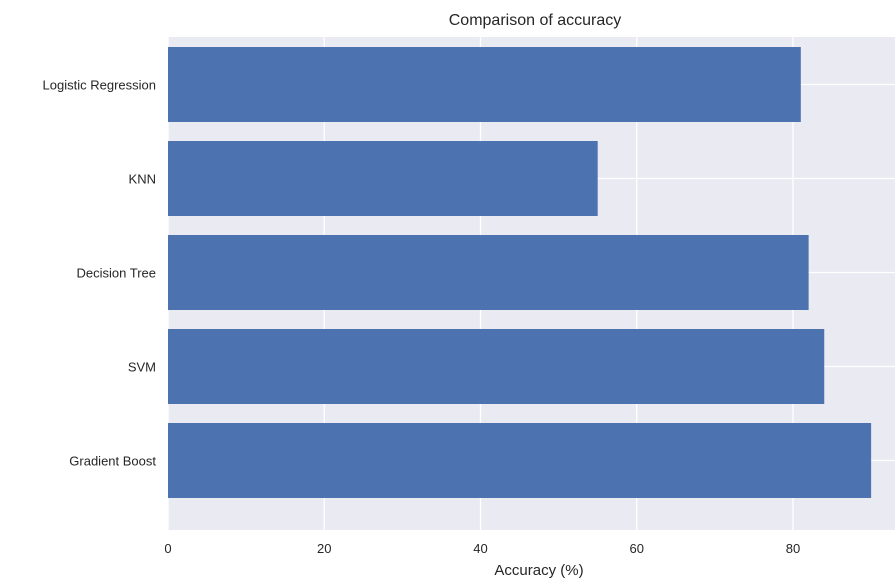 The width and height of the screenshot is (895, 579). What do you see at coordinates (520, 460) in the screenshot?
I see `bar-gradient-boost` at bounding box center [520, 460].